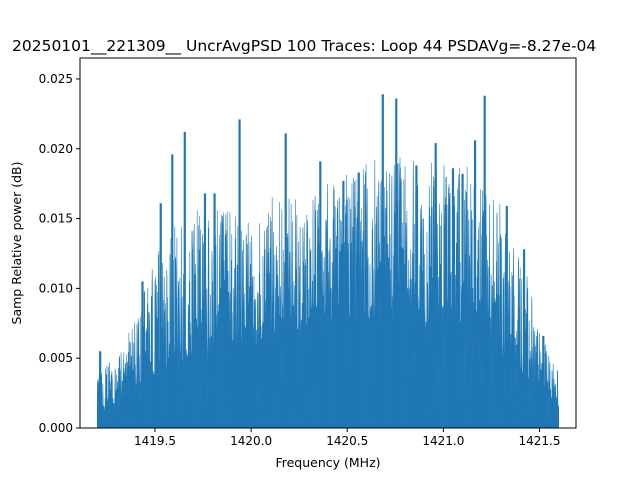 The height and width of the screenshot is (480, 640). What do you see at coordinates (56, 219) in the screenshot?
I see `y-tick-label: 0.015` at bounding box center [56, 219].